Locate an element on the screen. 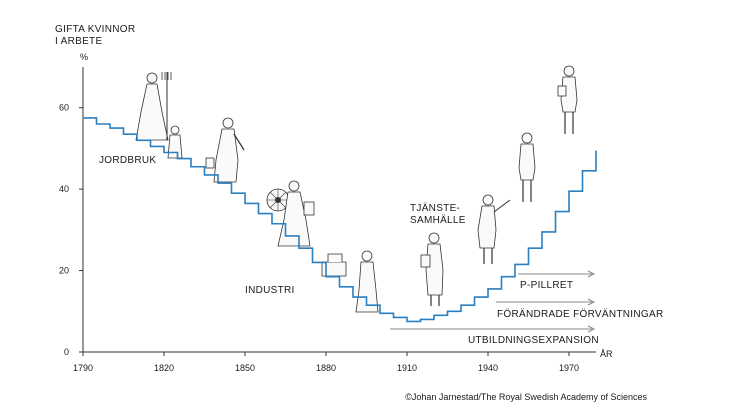 This screenshot has width=746, height=420. y-tick-label: 0 is located at coordinates (66, 352).